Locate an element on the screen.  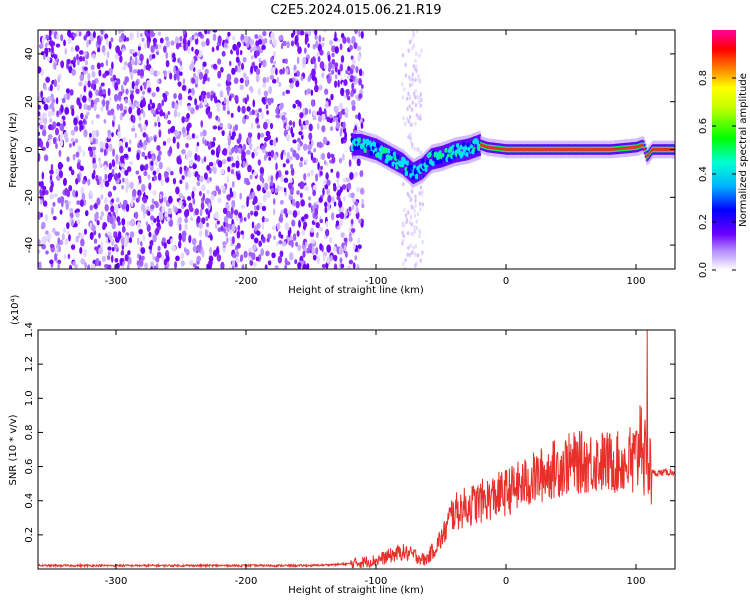
y-tick-label: 0.2 is located at coordinates (29, 535).